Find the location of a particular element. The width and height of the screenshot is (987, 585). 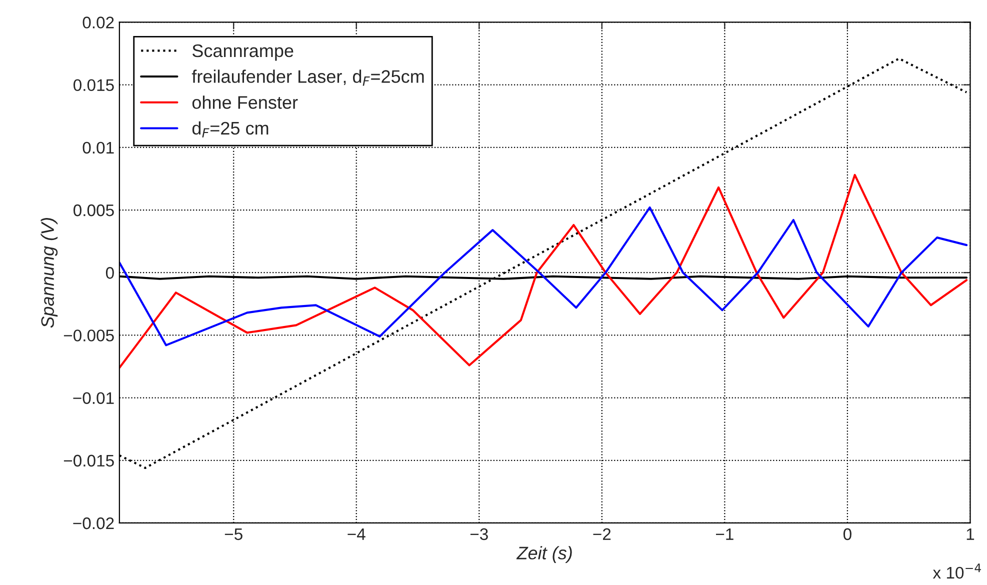

x-tick-label: 0 is located at coordinates (847, 534).